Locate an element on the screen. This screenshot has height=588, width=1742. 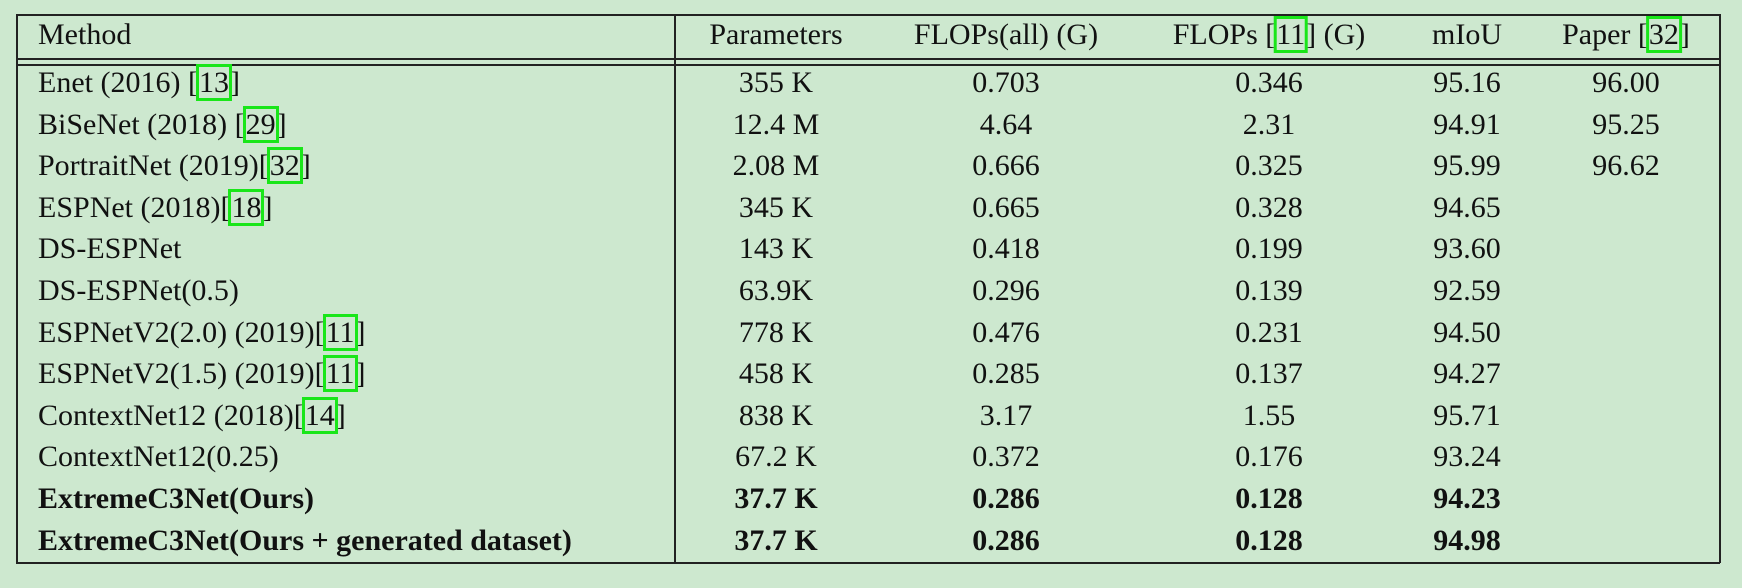
table-cell: ESPNet (2018)[18] is located at coordinates (155, 207).